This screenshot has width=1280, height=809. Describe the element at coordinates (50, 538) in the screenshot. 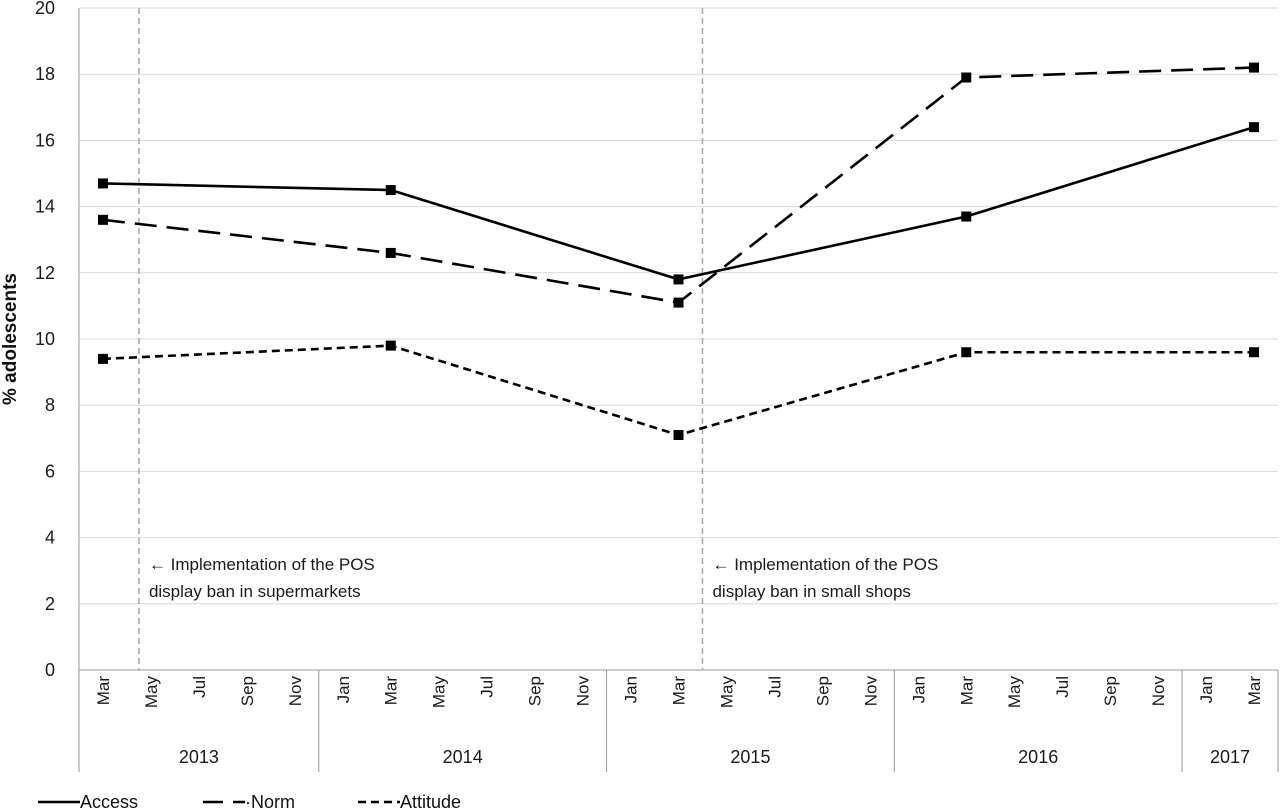

I see `y-tick-label: 4` at that location.